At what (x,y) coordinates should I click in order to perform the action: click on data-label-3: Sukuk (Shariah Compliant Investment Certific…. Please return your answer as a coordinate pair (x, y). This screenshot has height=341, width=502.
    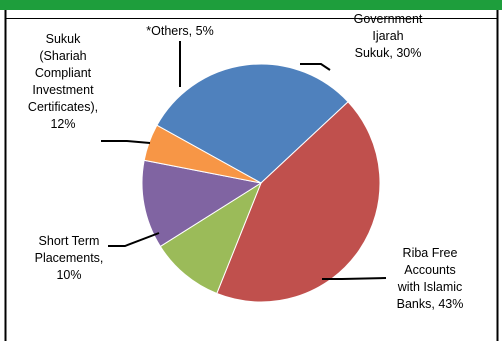
    Looking at the image, I should click on (63, 81).